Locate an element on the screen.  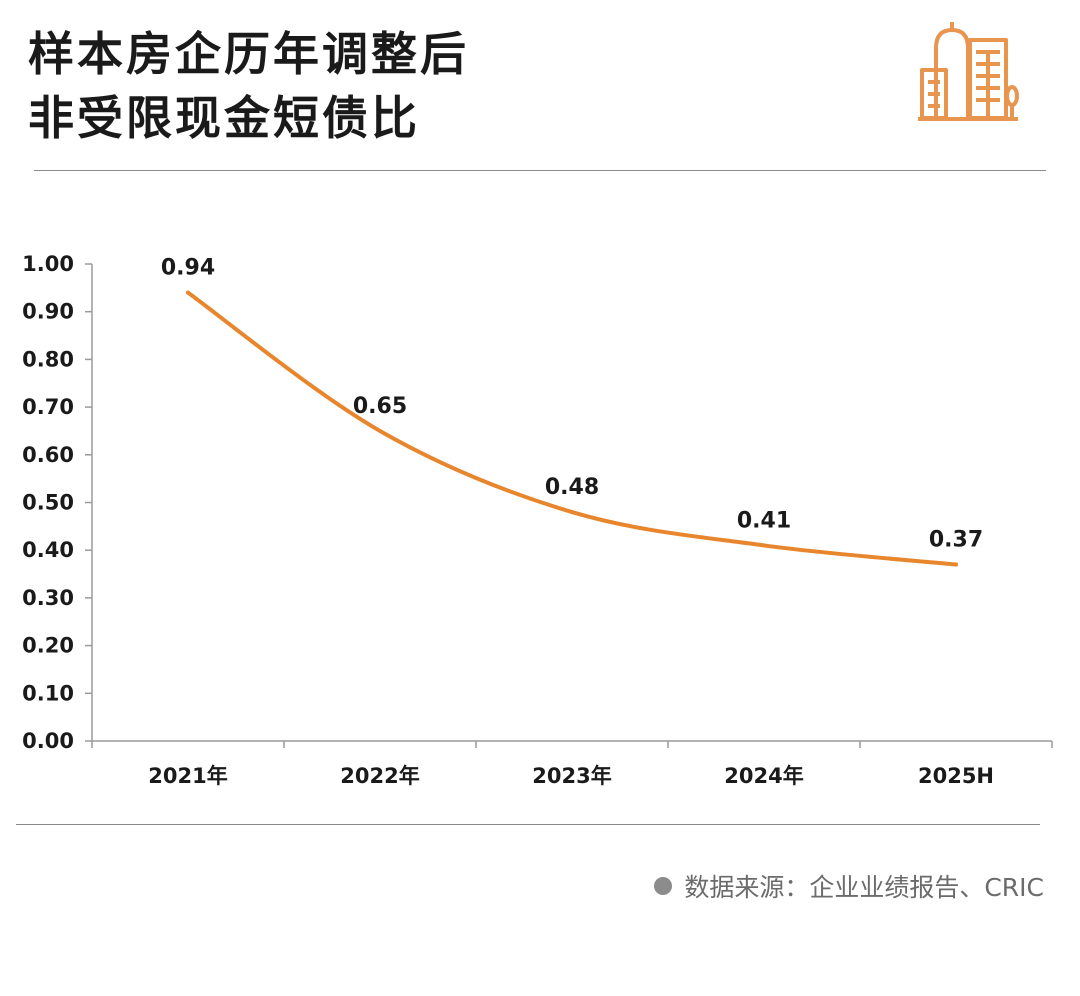
buildings-icon is located at coordinates (968, 71).